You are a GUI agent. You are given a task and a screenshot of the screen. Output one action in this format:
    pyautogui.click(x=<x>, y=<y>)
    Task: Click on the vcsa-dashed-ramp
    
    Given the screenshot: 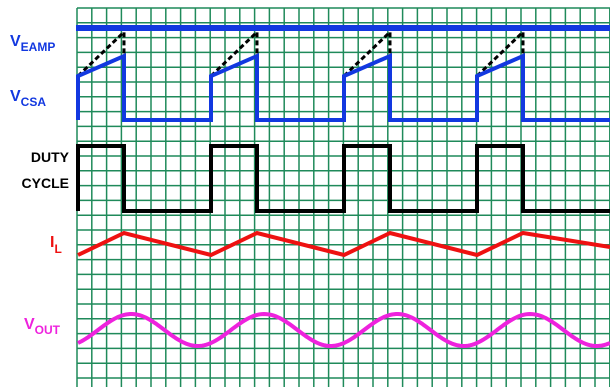 What is the action you would take?
    pyautogui.click(x=300, y=53)
    